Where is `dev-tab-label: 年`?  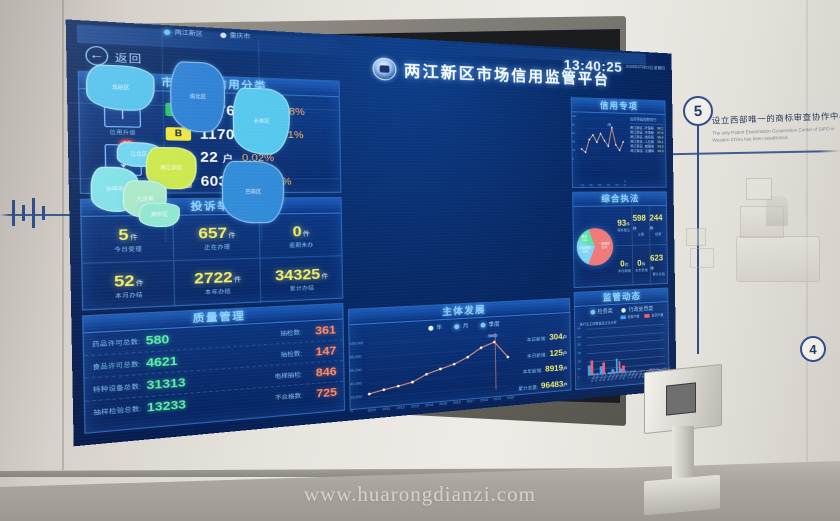
dev-tab-label: 年 is located at coordinates (439, 328).